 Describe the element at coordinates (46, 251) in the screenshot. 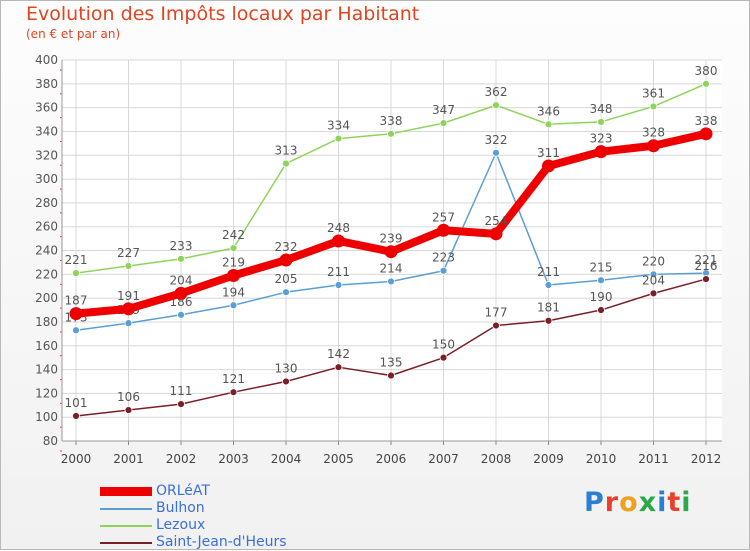

I see `y-tick-label: 240` at that location.